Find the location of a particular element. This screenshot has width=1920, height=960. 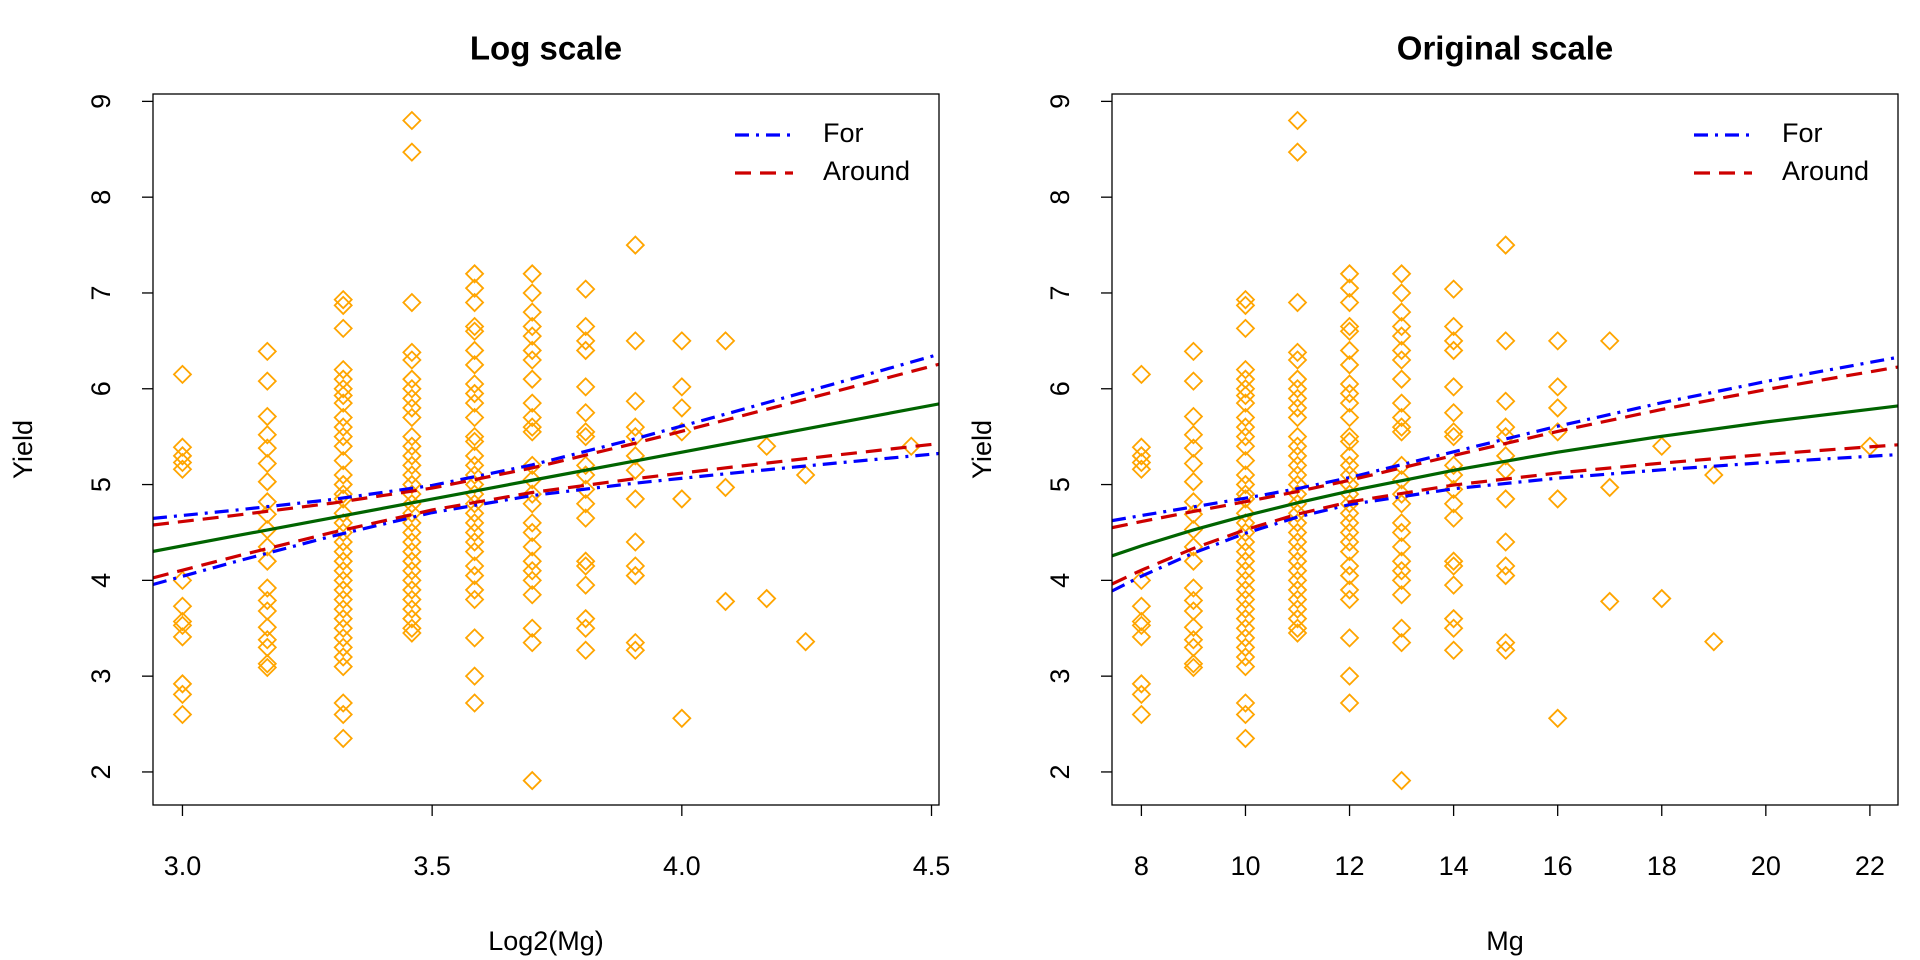

y-tick-label: 7 is located at coordinates (1060, 292).